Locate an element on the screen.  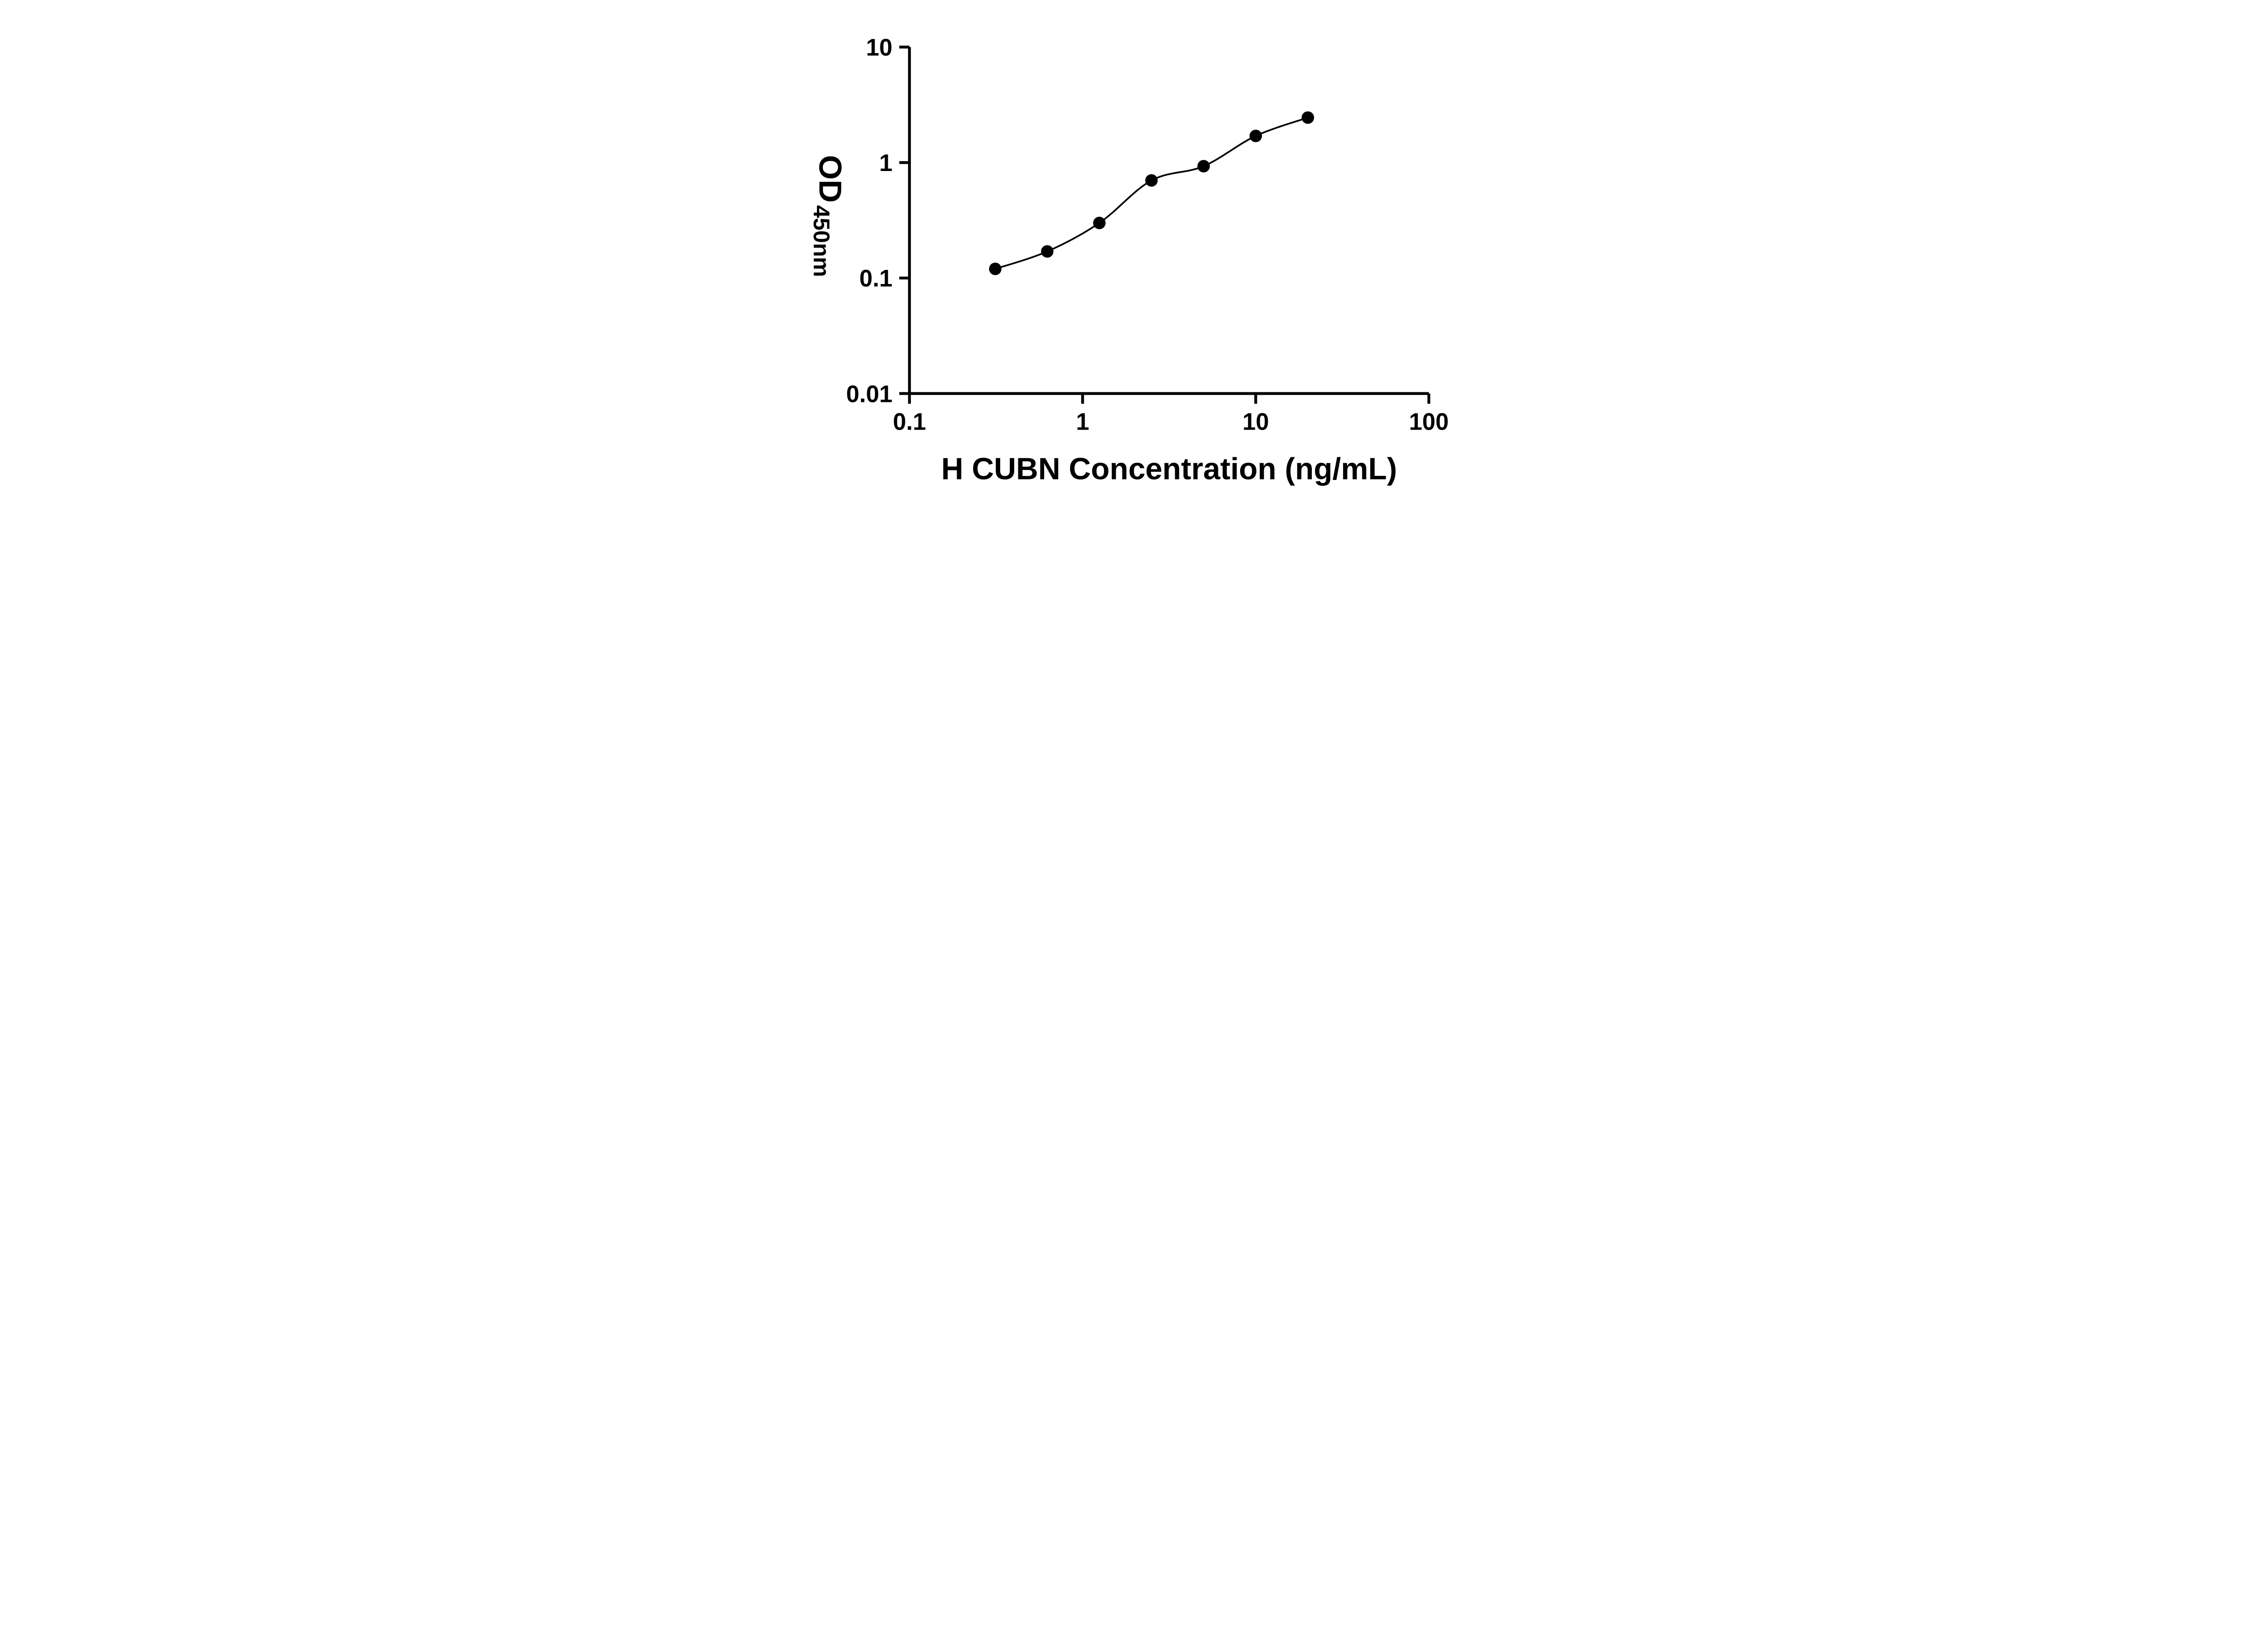
y-tick-label: 0.01 is located at coordinates (869, 394).